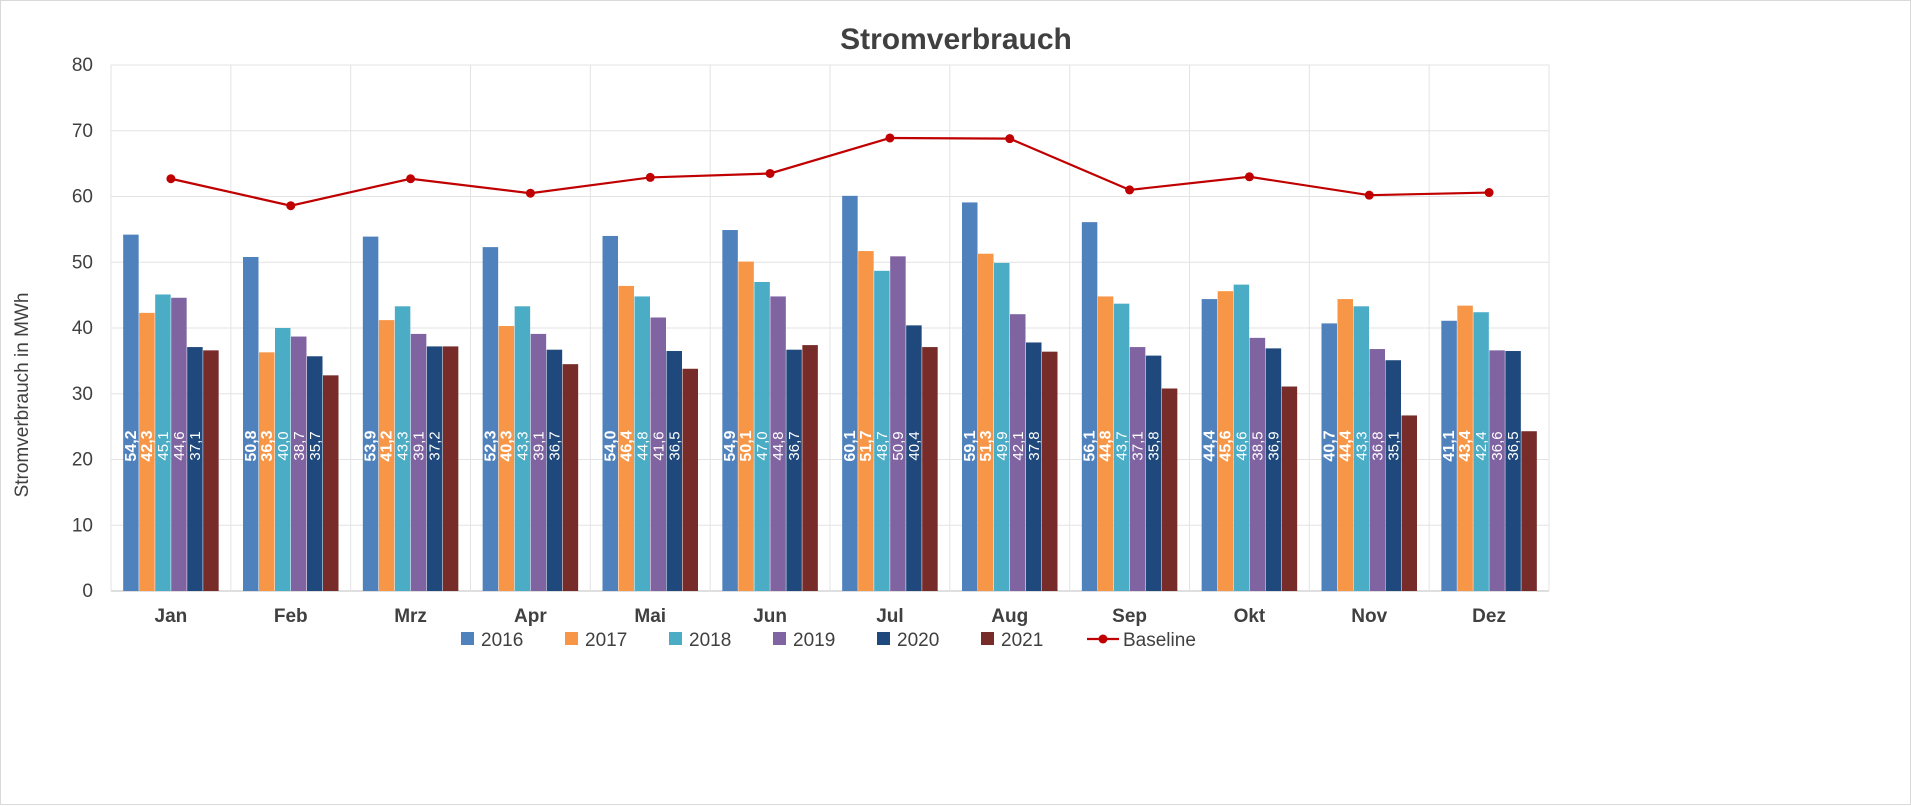 The image size is (1911, 806). Describe the element at coordinates (387, 445) in the screenshot. I see `data-label: 41,2` at that location.